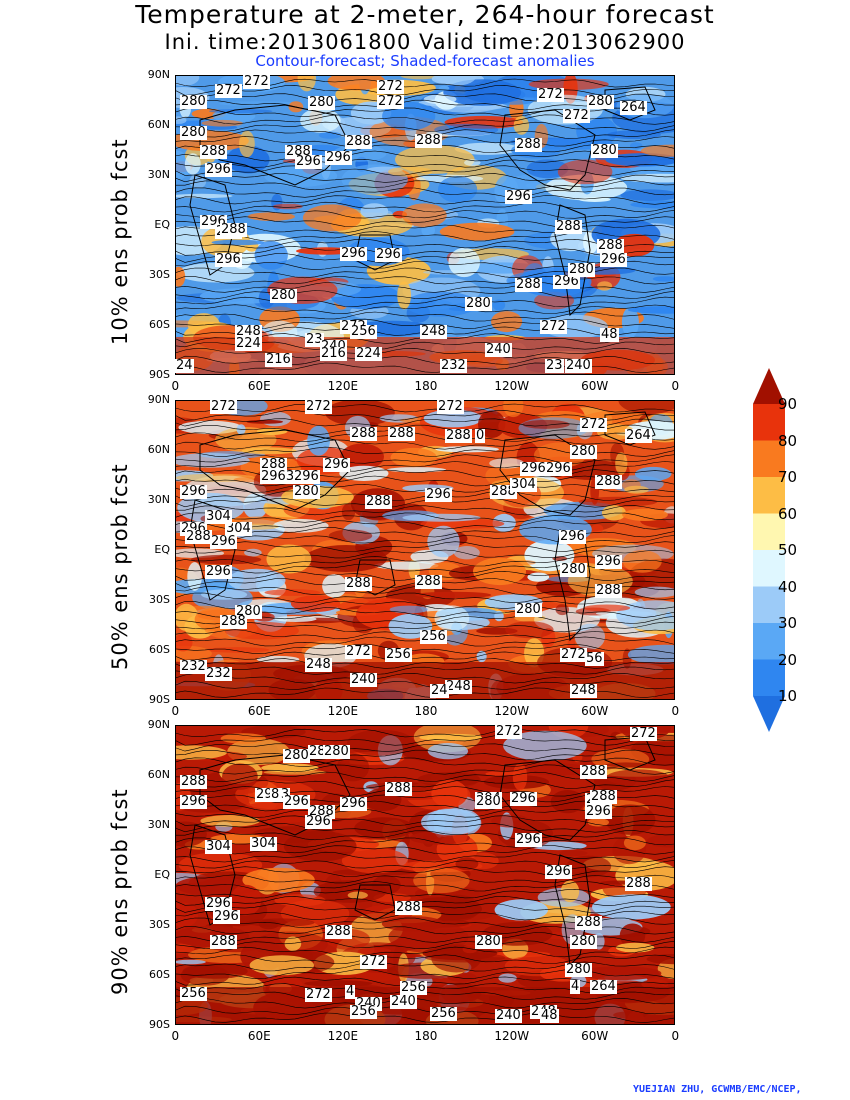  What do you see at coordinates (158, 74) in the screenshot?
I see `lat-tick-label: 90N` at bounding box center [158, 74].